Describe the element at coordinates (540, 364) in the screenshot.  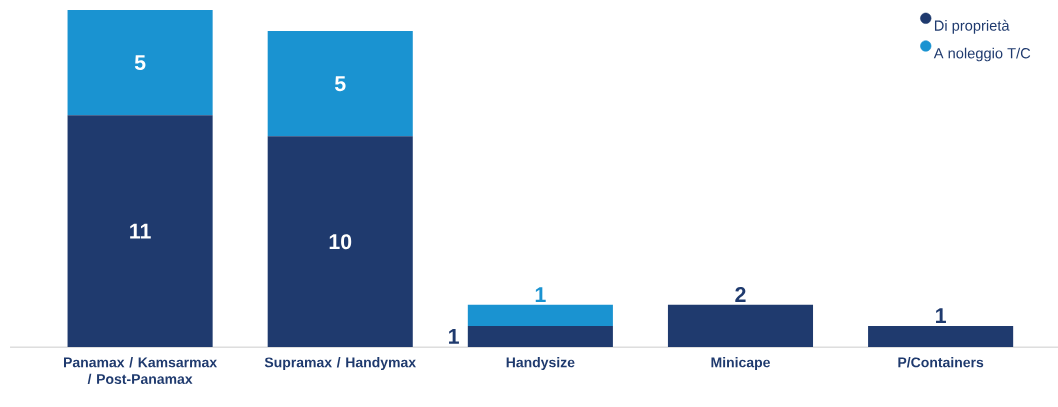
I see `x-tick-label: Handysize` at that location.